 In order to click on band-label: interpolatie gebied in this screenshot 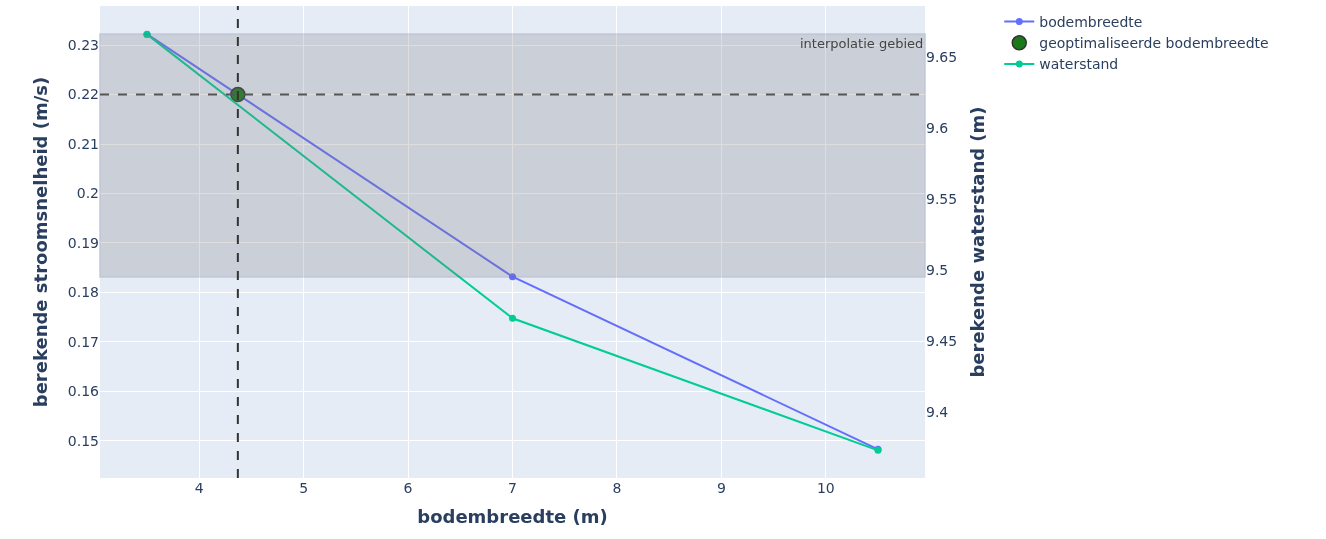, I will do `click(862, 43)`.